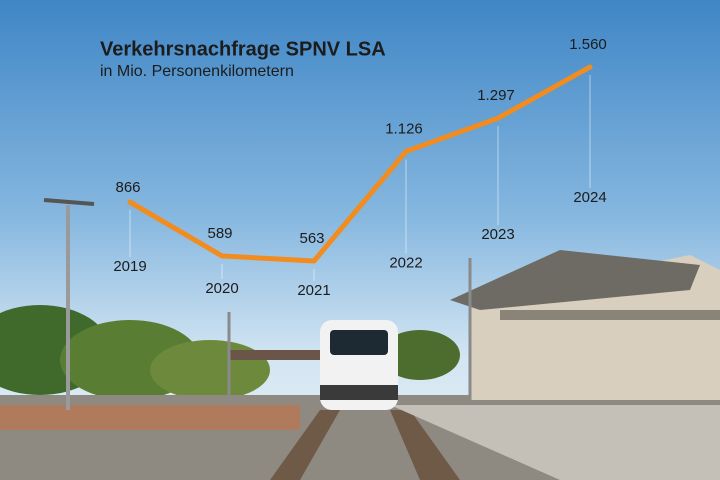 The width and height of the screenshot is (720, 480). What do you see at coordinates (129, 266) in the screenshot?
I see `x-tick-label: 2019` at bounding box center [129, 266].